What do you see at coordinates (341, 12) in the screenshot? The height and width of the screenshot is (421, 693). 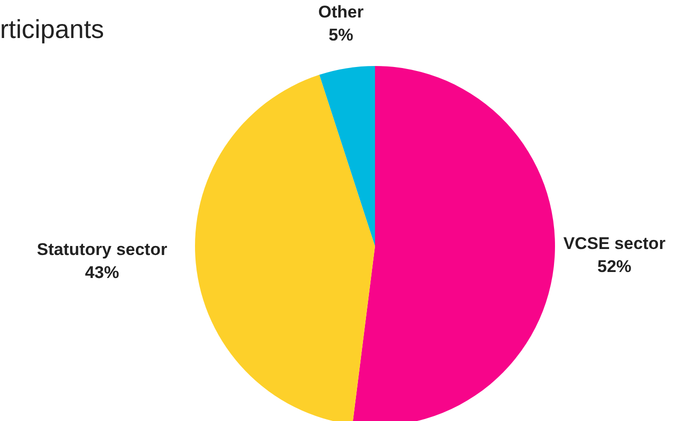 I see `slice-label: Other` at bounding box center [341, 12].